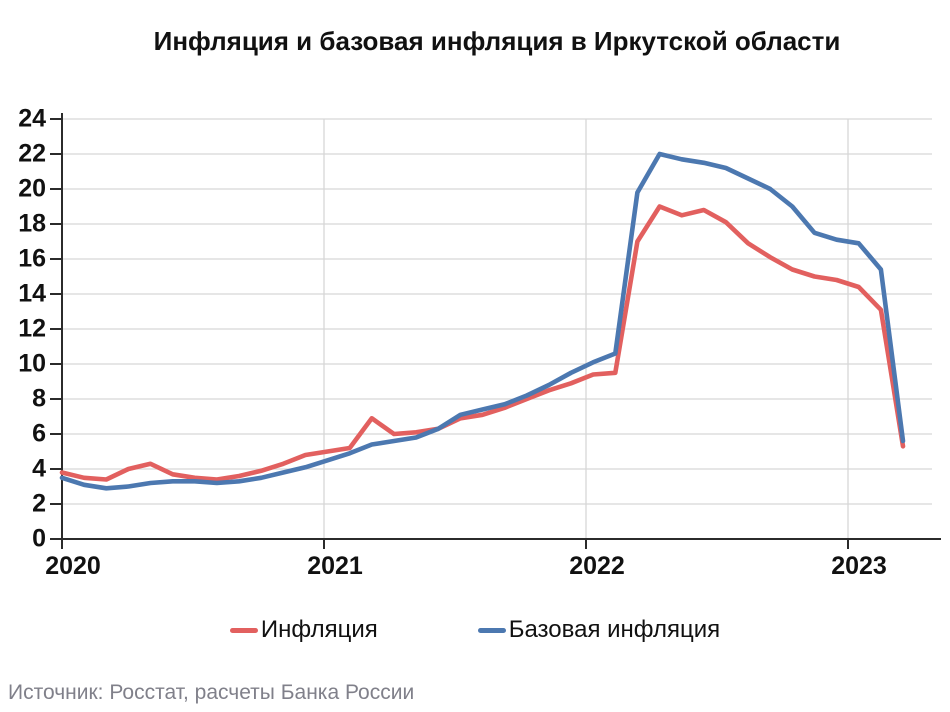 This screenshot has height=712, width=950. I want to click on y-axis-label-2: 2, so click(39, 503).